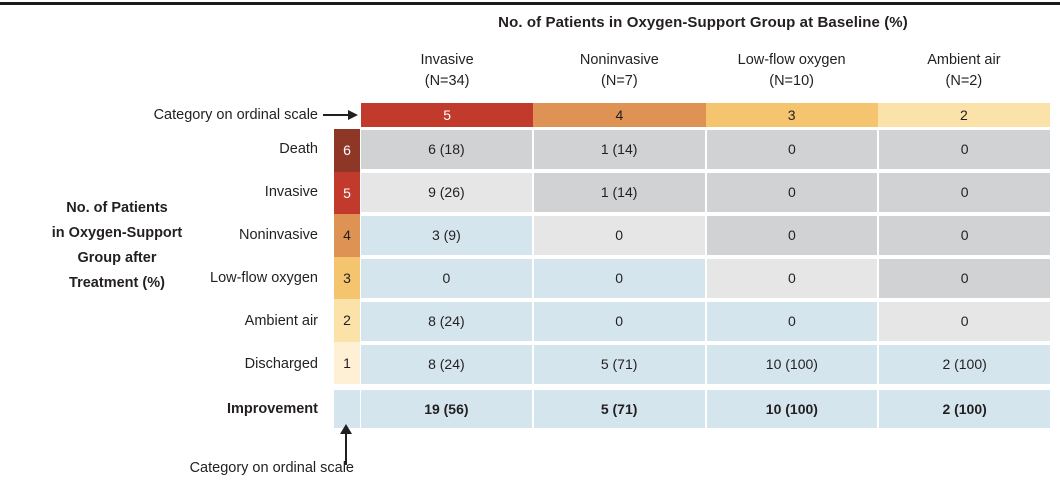 The image size is (1060, 487). What do you see at coordinates (791, 60) in the screenshot?
I see `column-header-name: Low-flow oxygen` at bounding box center [791, 60].